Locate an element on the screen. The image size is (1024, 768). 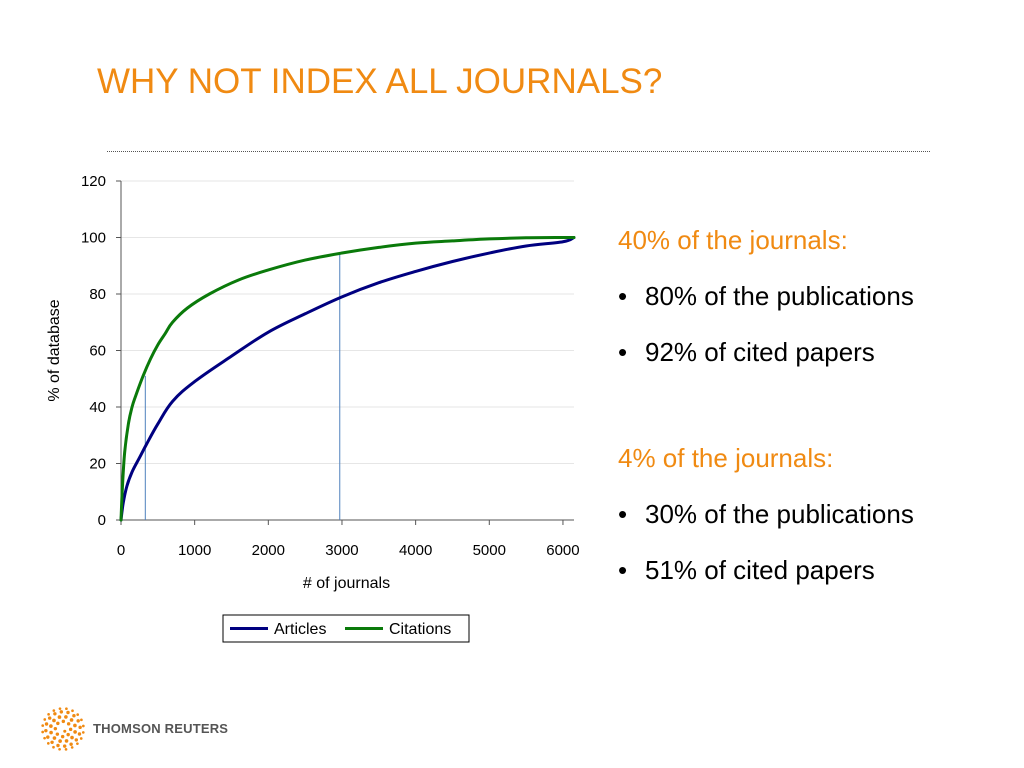
group2-bullet-1: • 30% of the publications is located at coordinates (818, 514).